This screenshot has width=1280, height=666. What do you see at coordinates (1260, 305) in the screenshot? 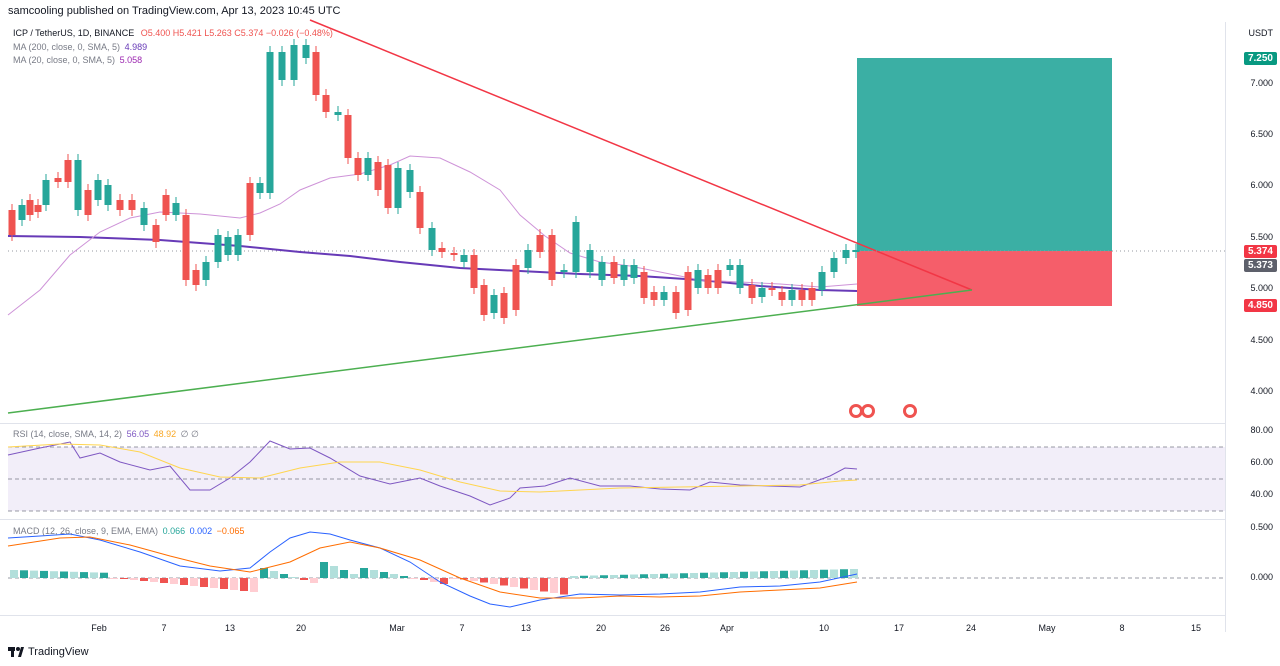
I see `stop-price-badge: 4.850` at bounding box center [1260, 305].